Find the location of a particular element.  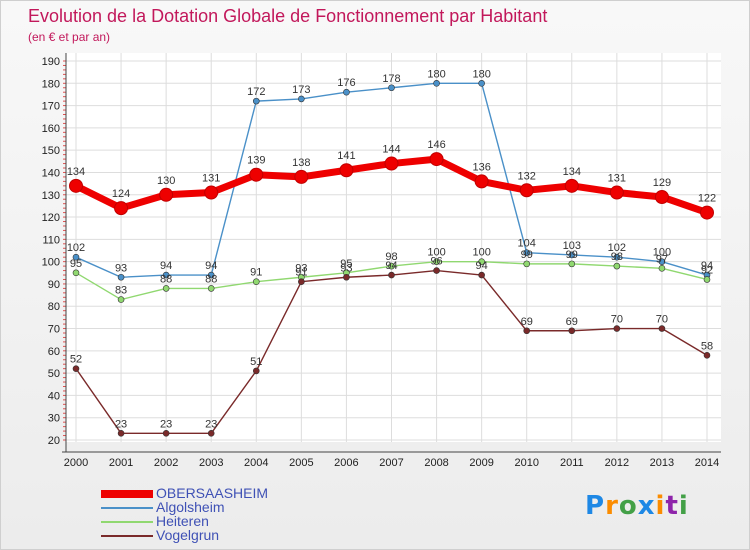

data-label-algolsheim: 178 is located at coordinates (391, 79).